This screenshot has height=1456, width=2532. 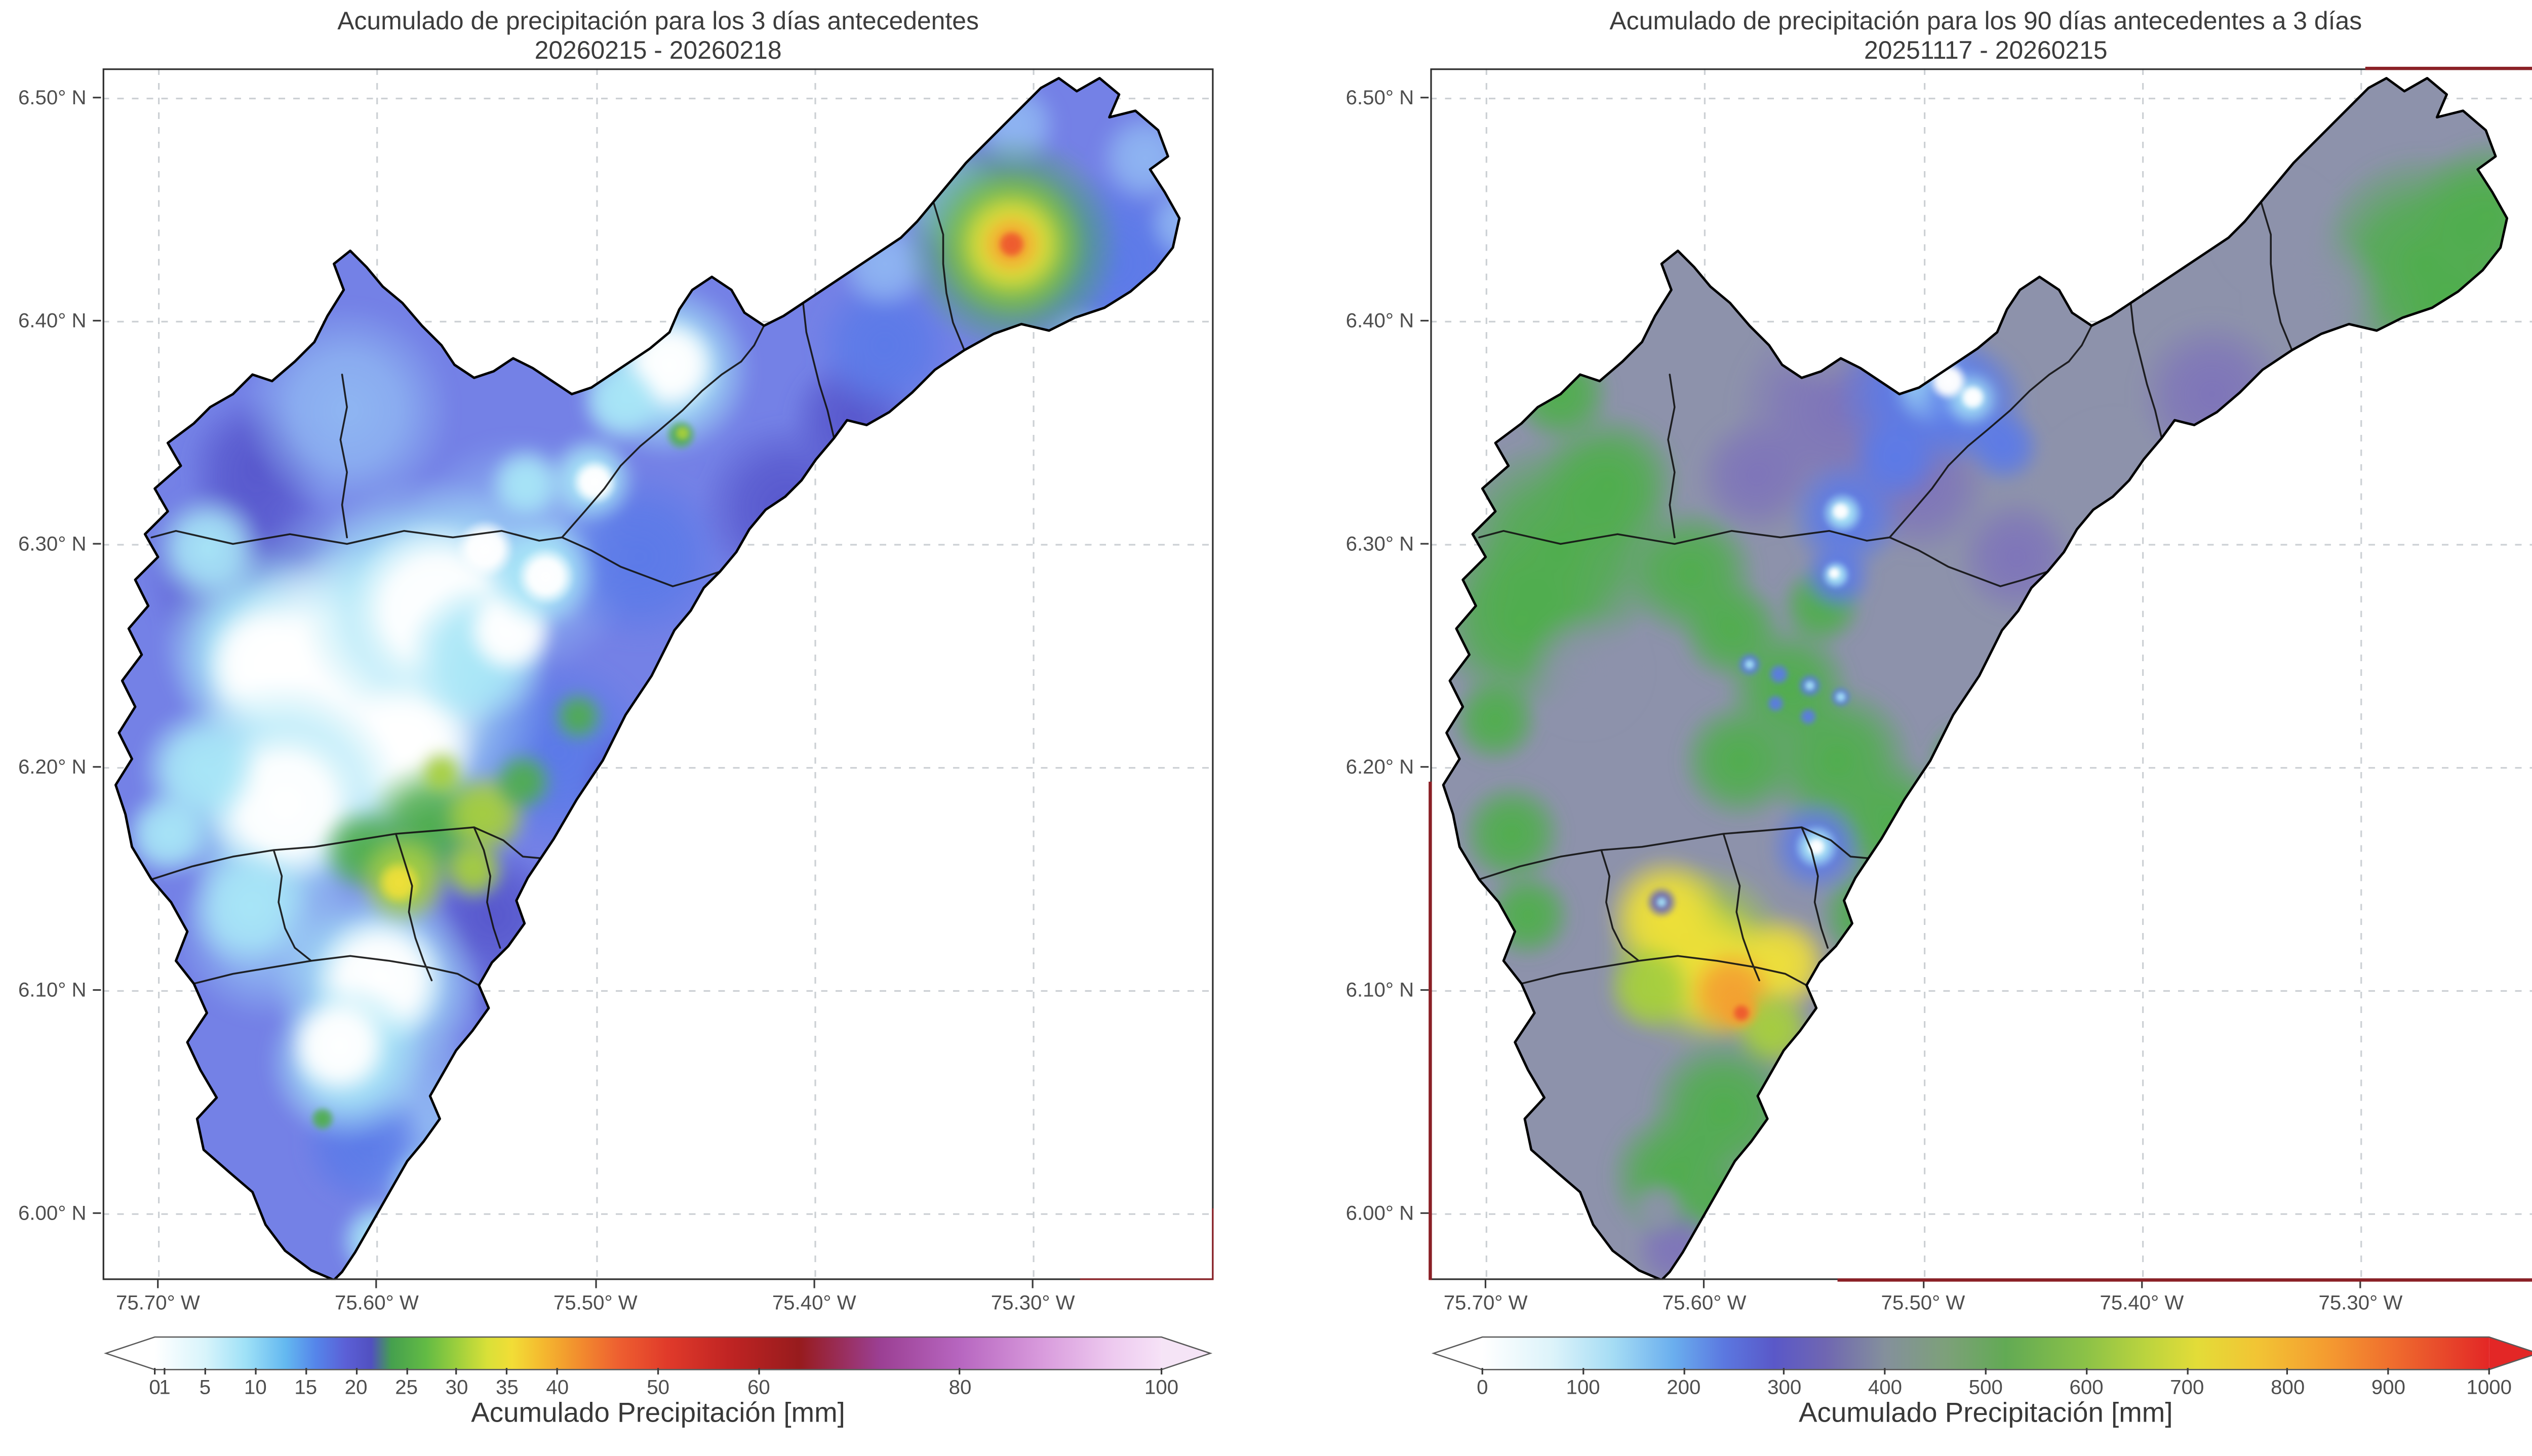 What do you see at coordinates (456, 1387) in the screenshot?
I see `colorbar-tick-label: 30` at bounding box center [456, 1387].